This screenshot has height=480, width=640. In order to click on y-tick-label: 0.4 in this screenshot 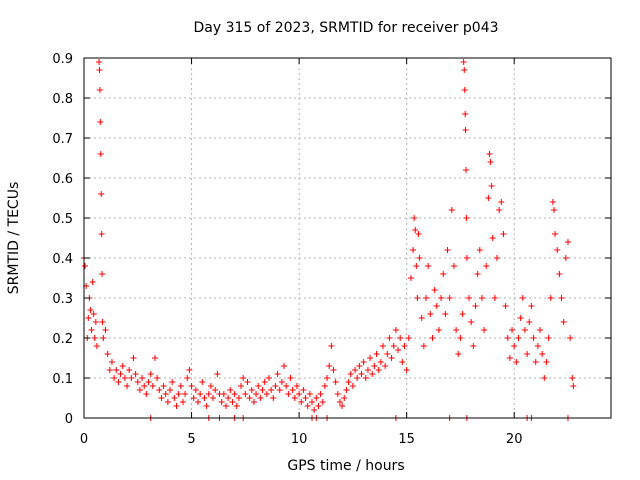, I will do `click(62, 259)`.